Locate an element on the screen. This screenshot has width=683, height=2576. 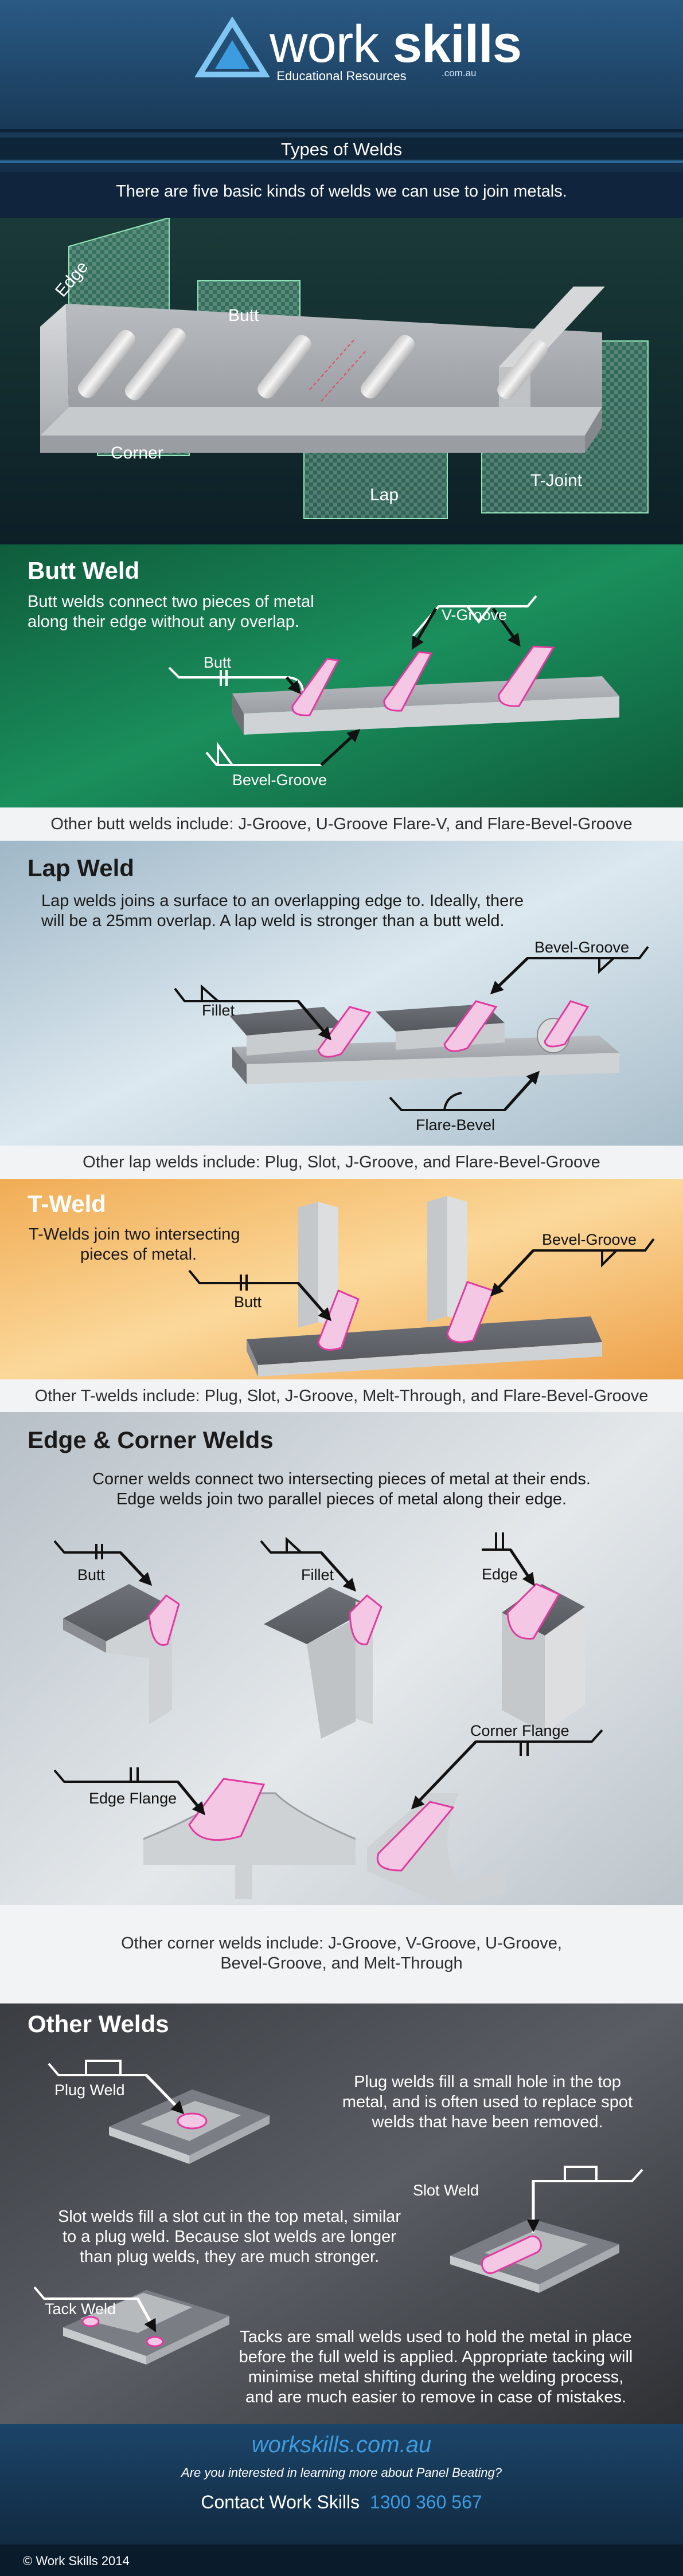
t-weld-title: T-Weld is located at coordinates (67, 1203).